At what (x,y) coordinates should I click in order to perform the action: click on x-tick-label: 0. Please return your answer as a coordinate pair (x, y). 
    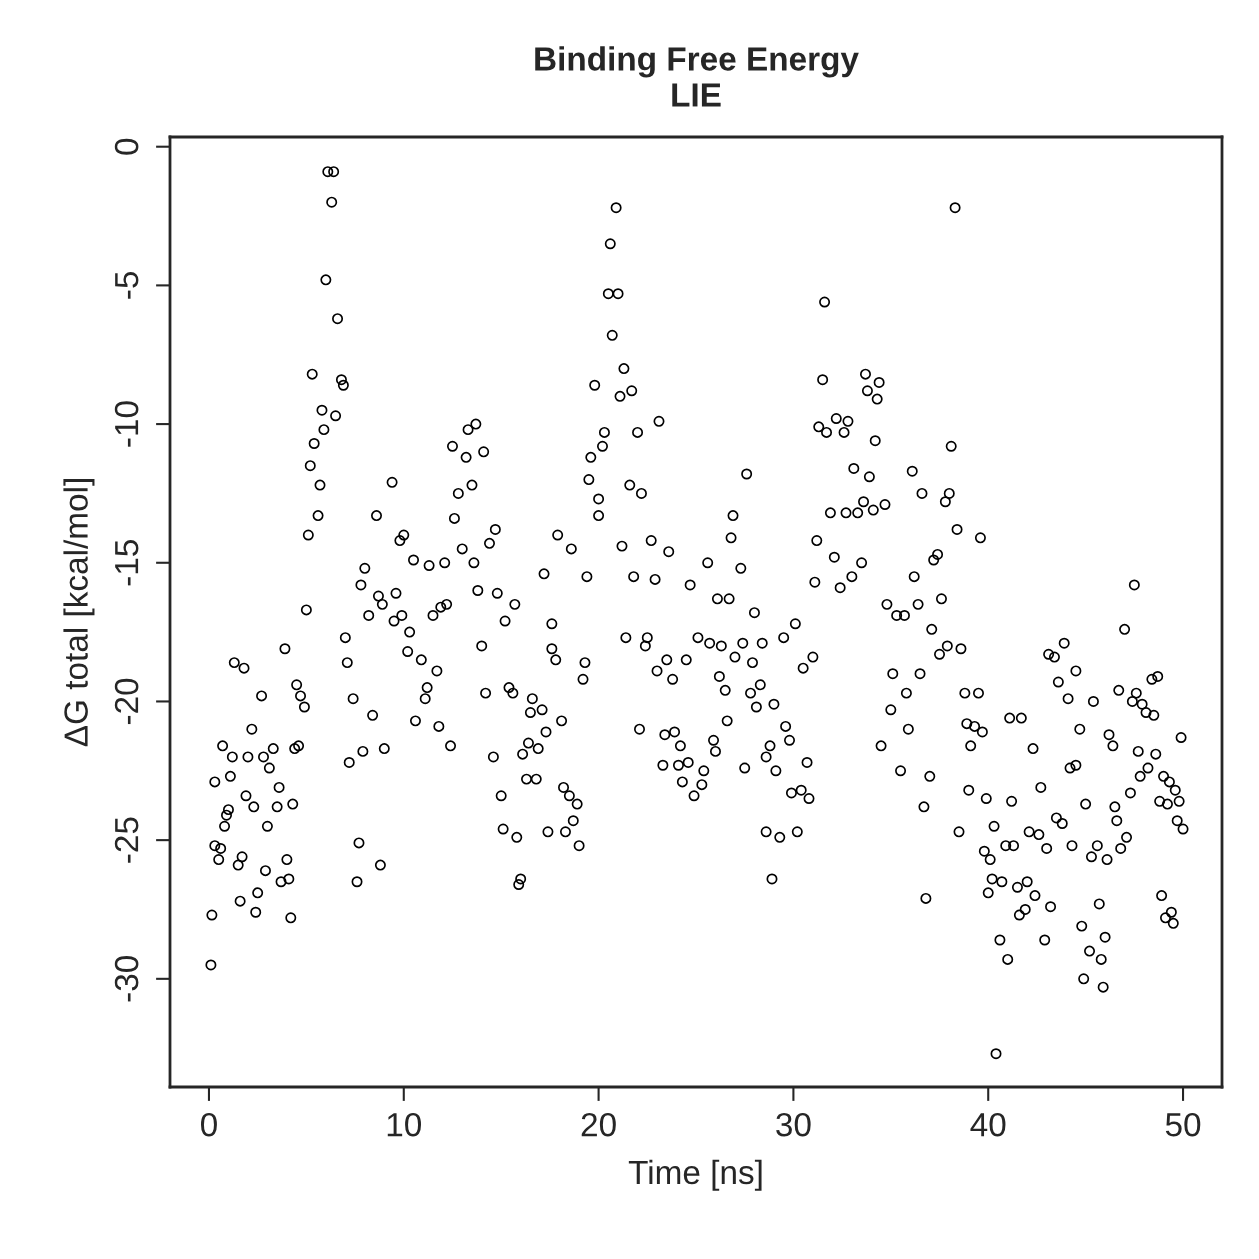
    Looking at the image, I should click on (209, 1124).